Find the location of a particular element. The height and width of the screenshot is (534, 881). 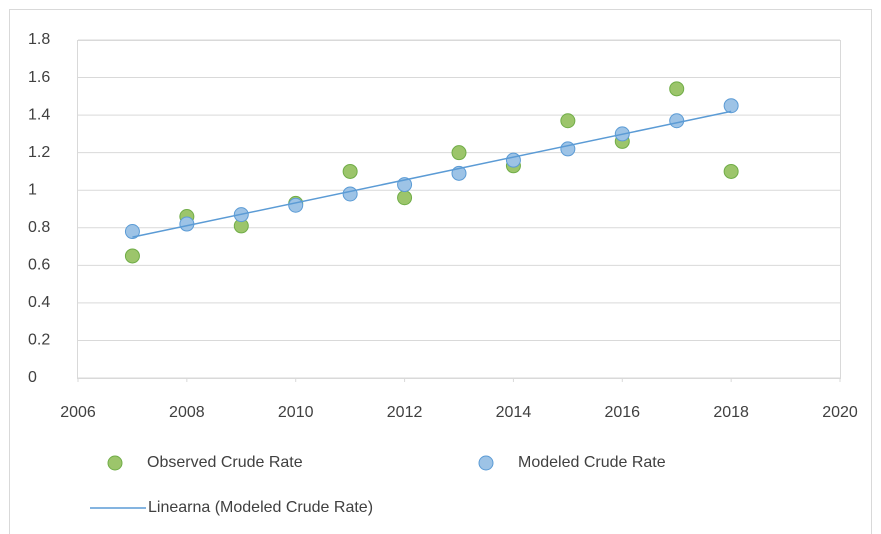

y-tick-label: 0.2 is located at coordinates (39, 340).